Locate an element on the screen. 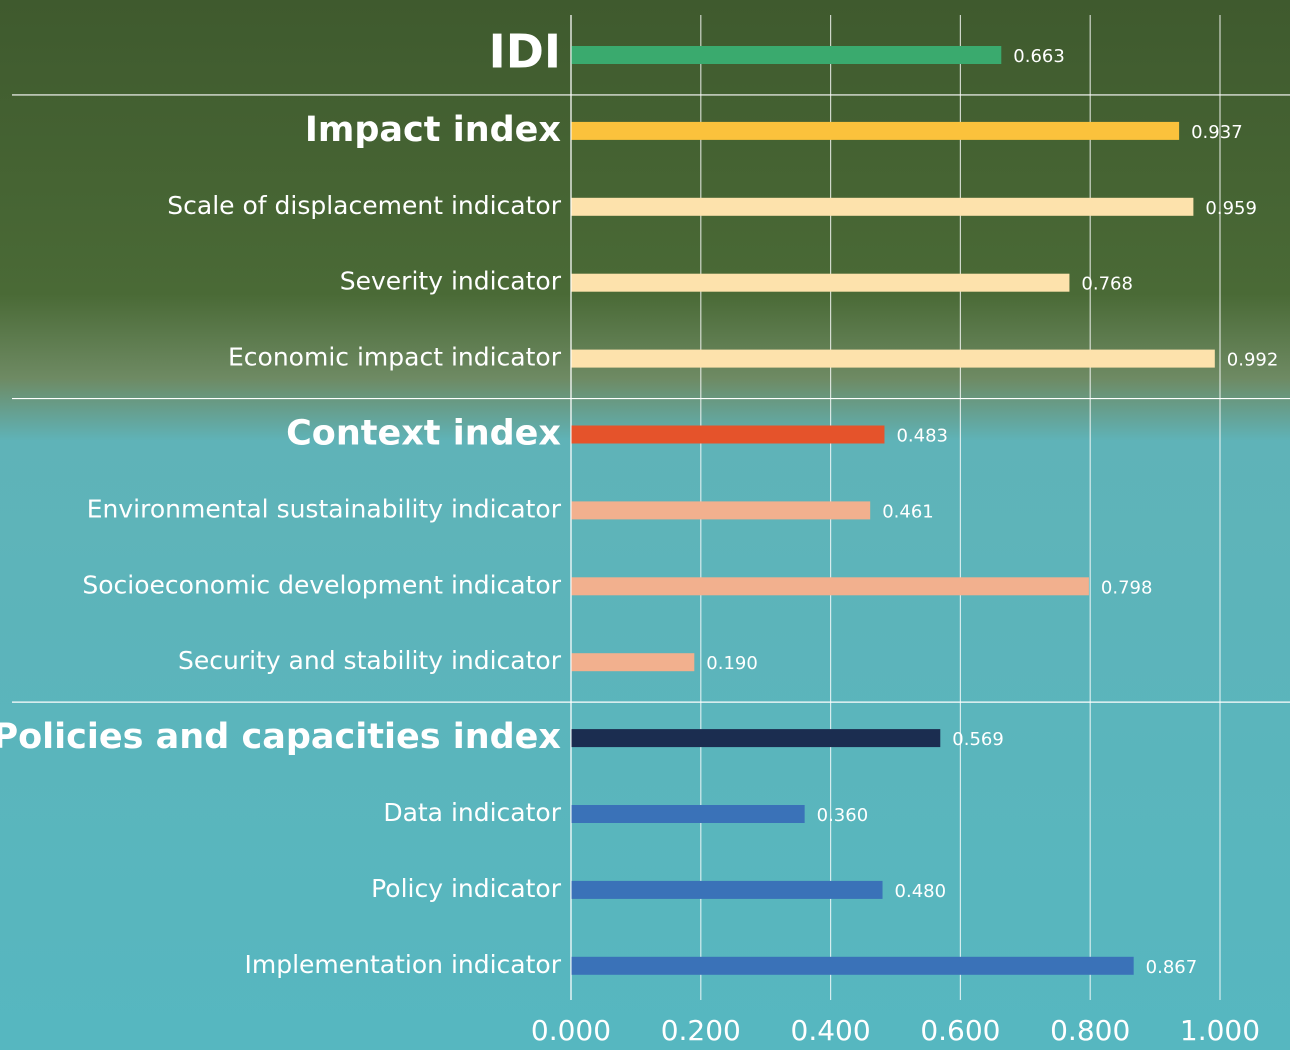  category-label: Data indicator is located at coordinates (472, 812).